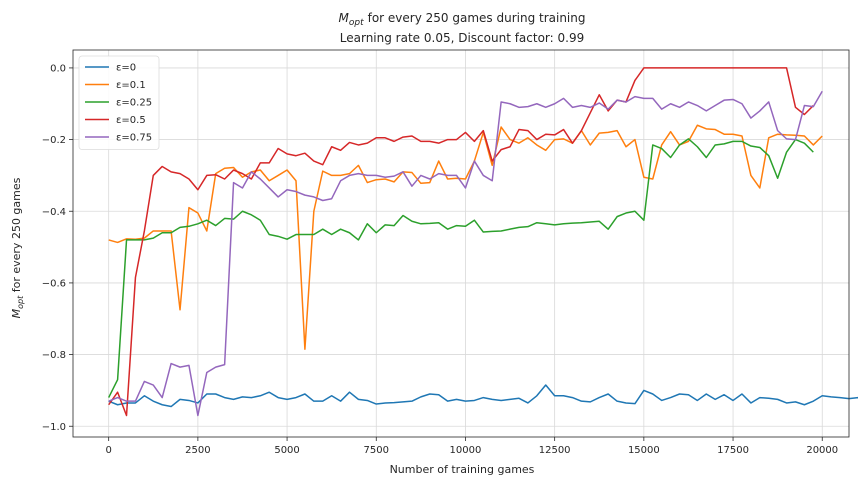  What do you see at coordinates (134, 103) in the screenshot?
I see `legend-label: ε=0.25` at bounding box center [134, 103].